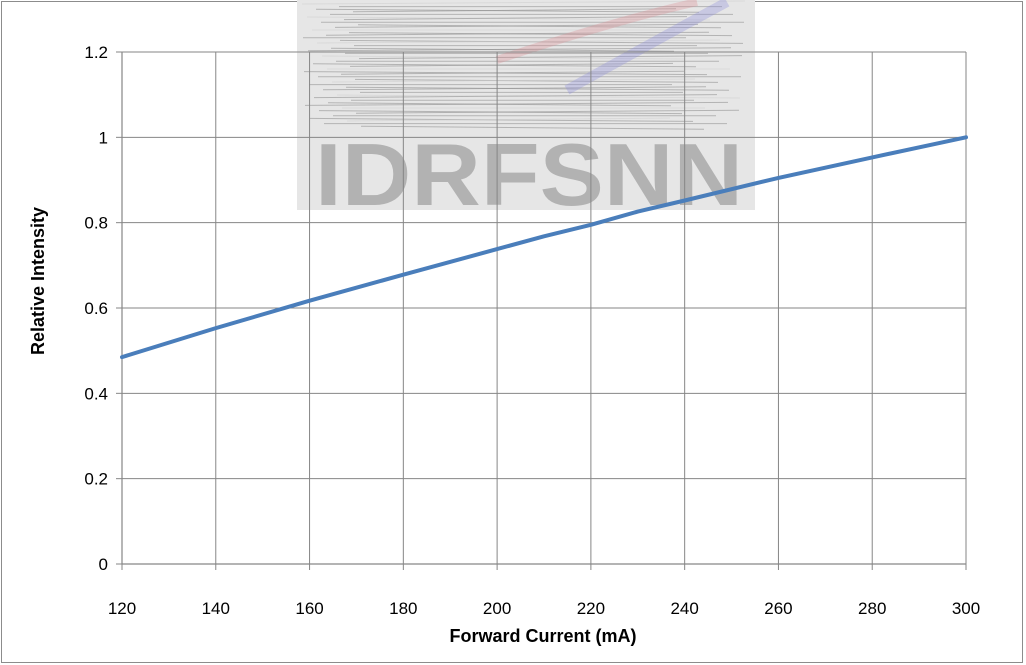 This screenshot has width=1026, height=665. Describe the element at coordinates (96, 52) in the screenshot. I see `y-tick-label: 1.2` at that location.